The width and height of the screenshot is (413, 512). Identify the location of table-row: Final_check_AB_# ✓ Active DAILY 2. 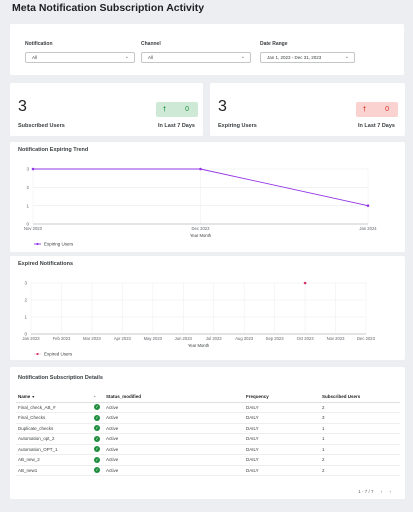
(208, 407).